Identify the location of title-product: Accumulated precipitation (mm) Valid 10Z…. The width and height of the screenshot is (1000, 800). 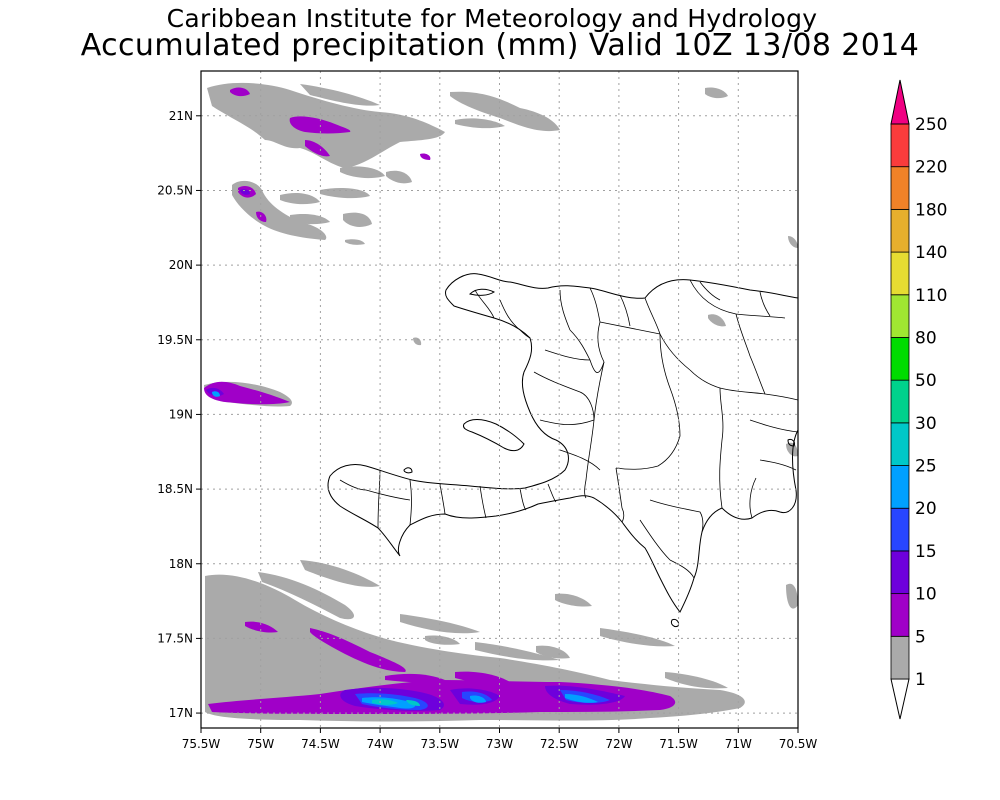
(500, 45).